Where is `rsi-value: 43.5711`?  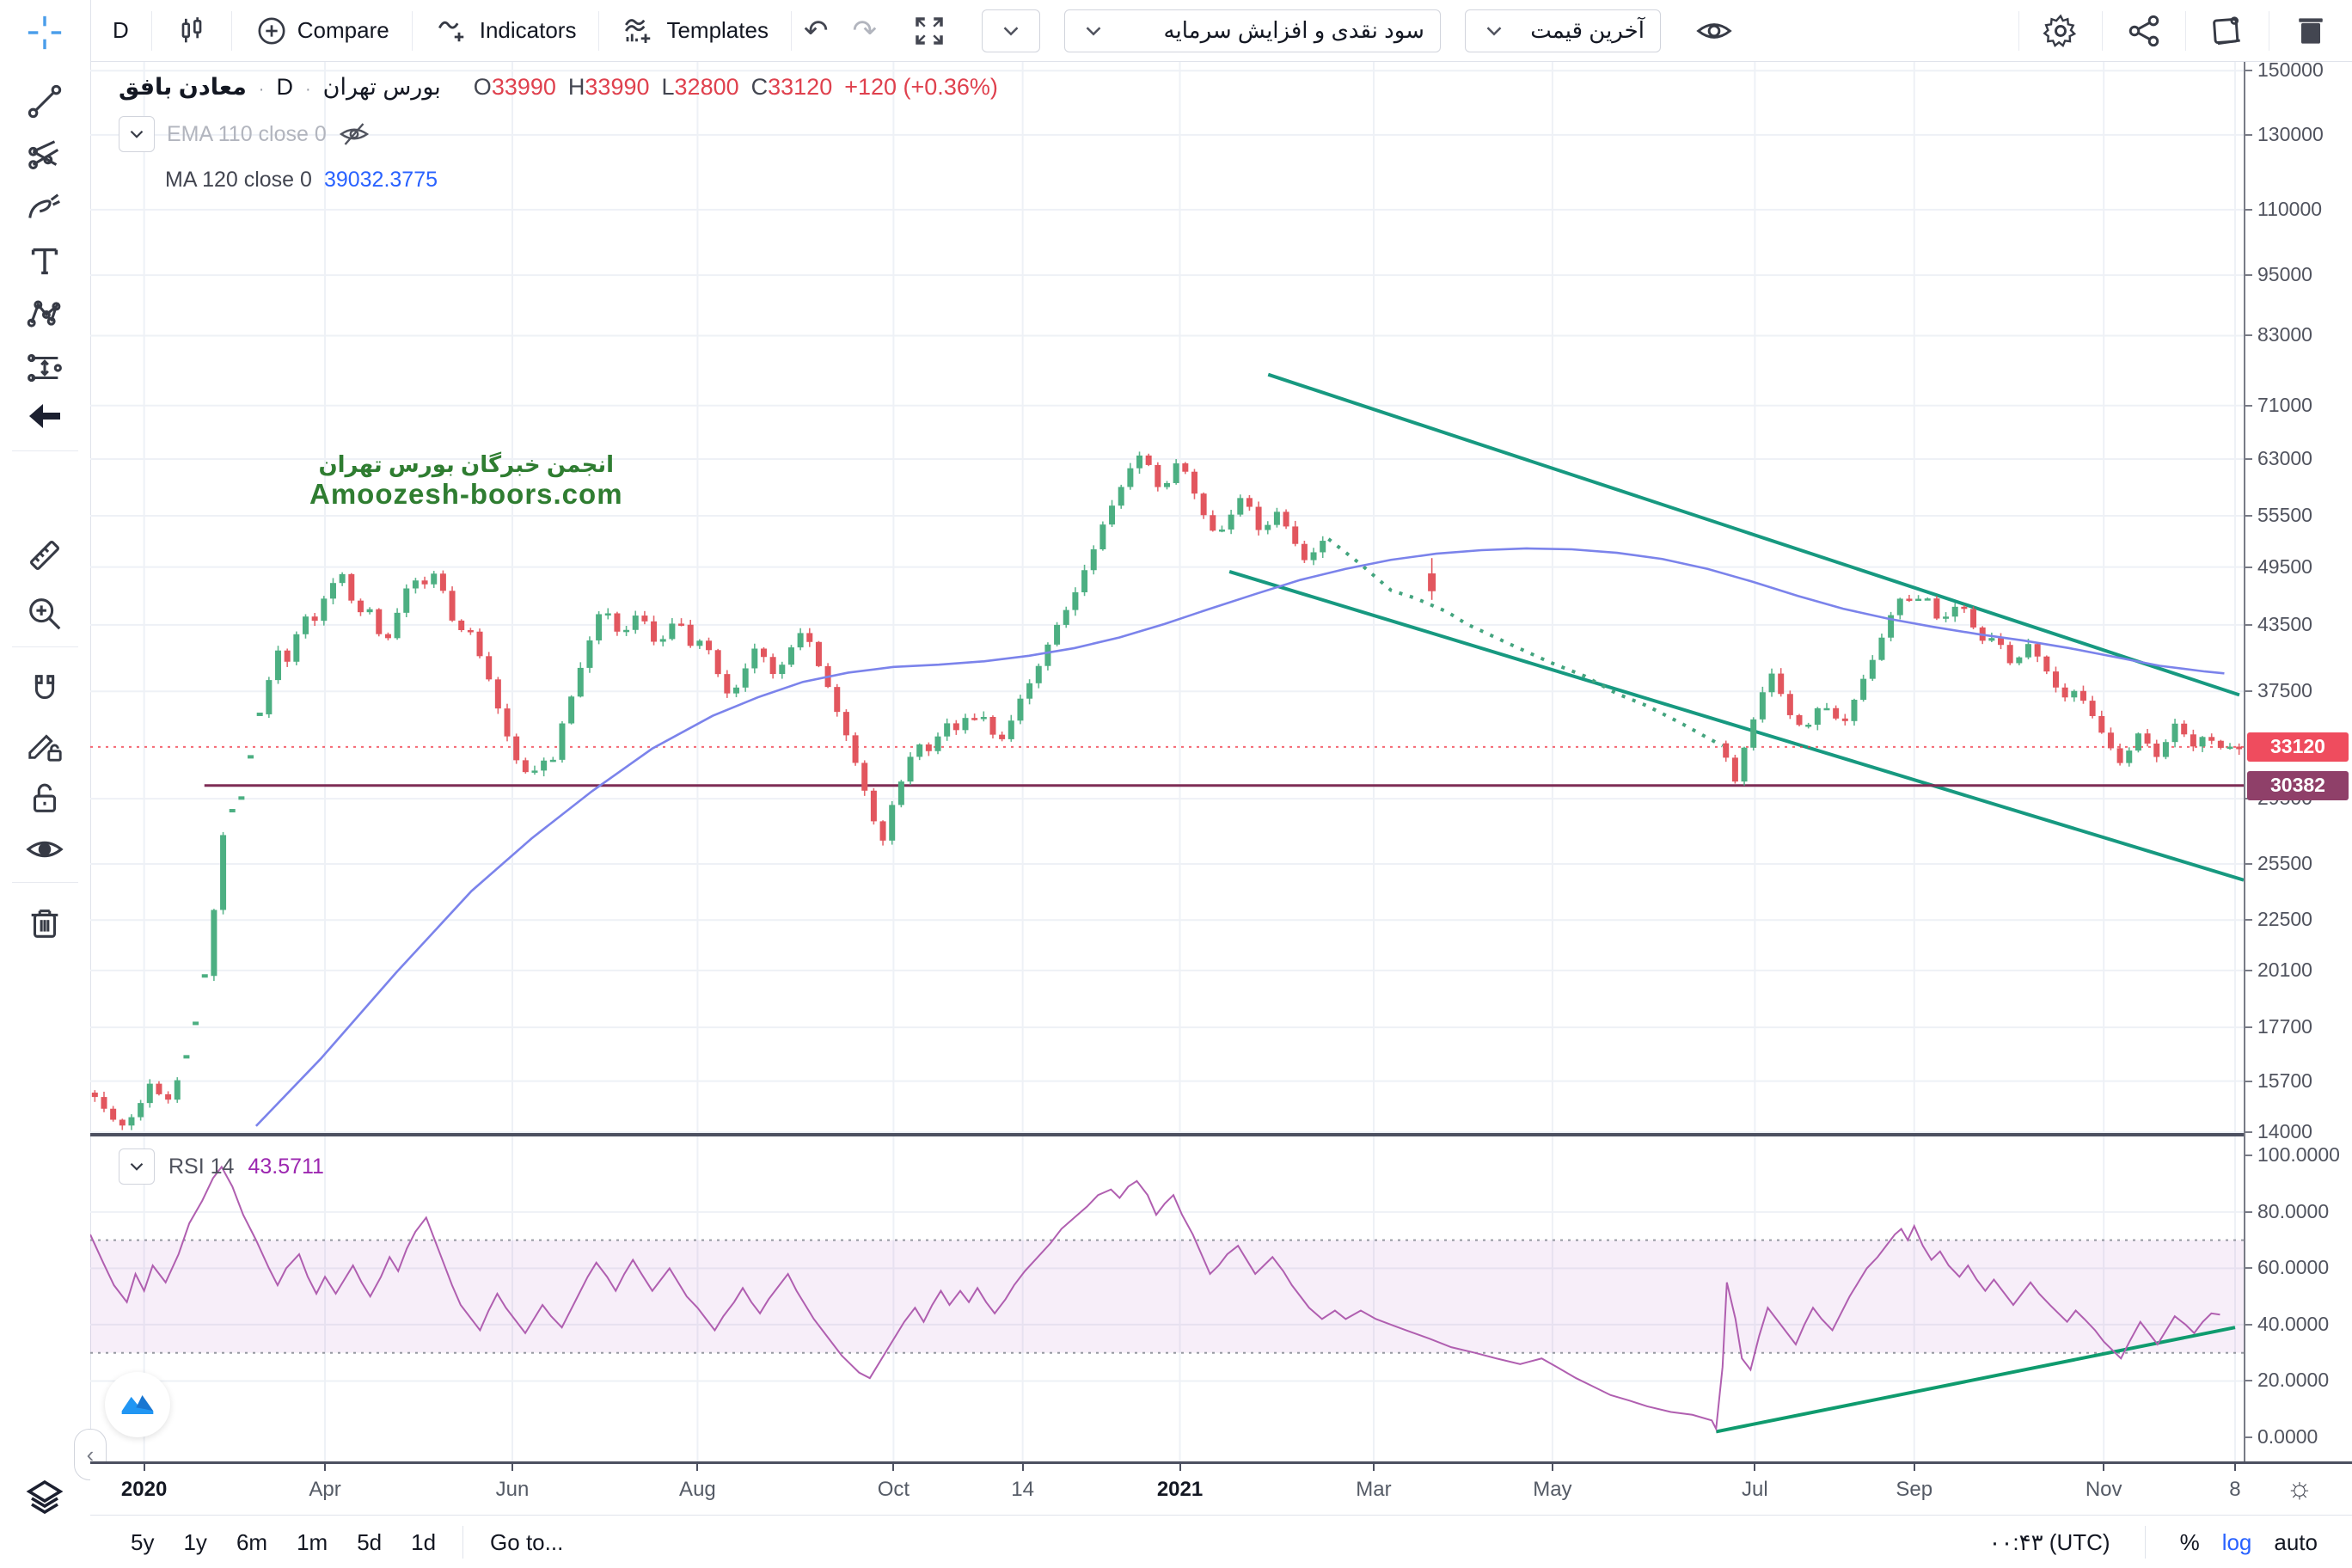
rsi-value: 43.5711 is located at coordinates (286, 1166).